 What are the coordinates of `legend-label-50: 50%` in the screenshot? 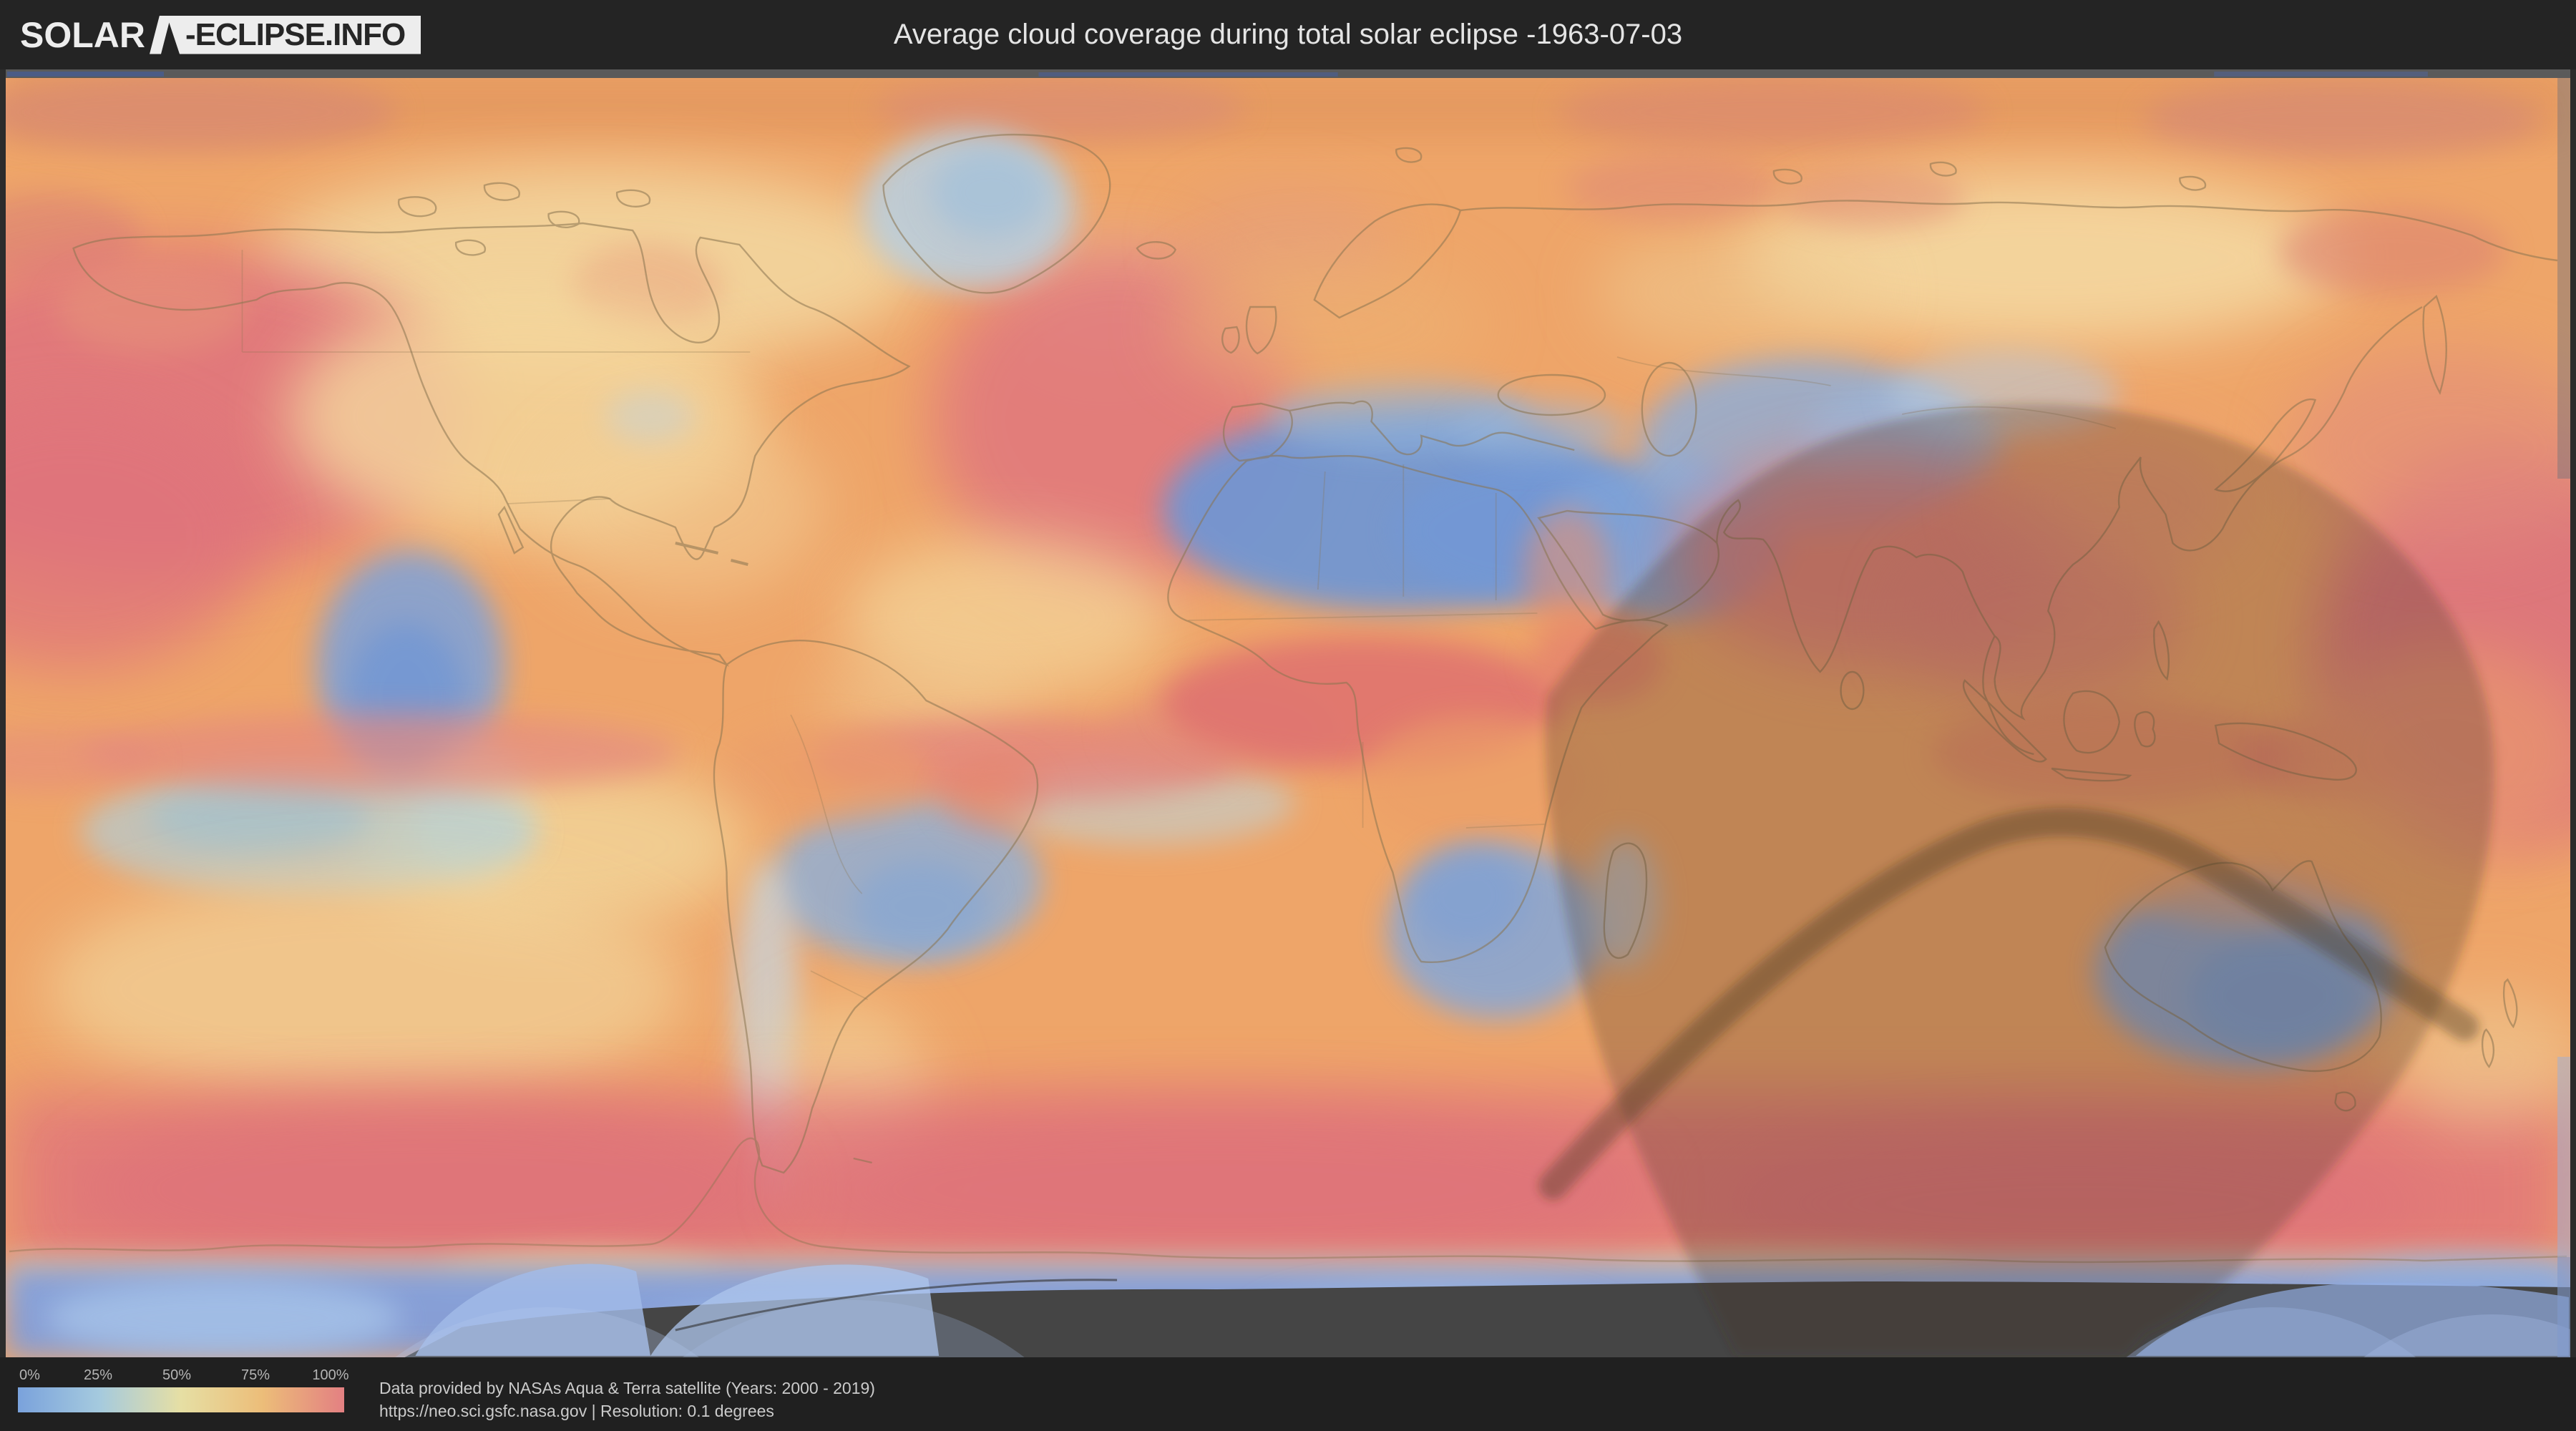 It's located at (177, 1375).